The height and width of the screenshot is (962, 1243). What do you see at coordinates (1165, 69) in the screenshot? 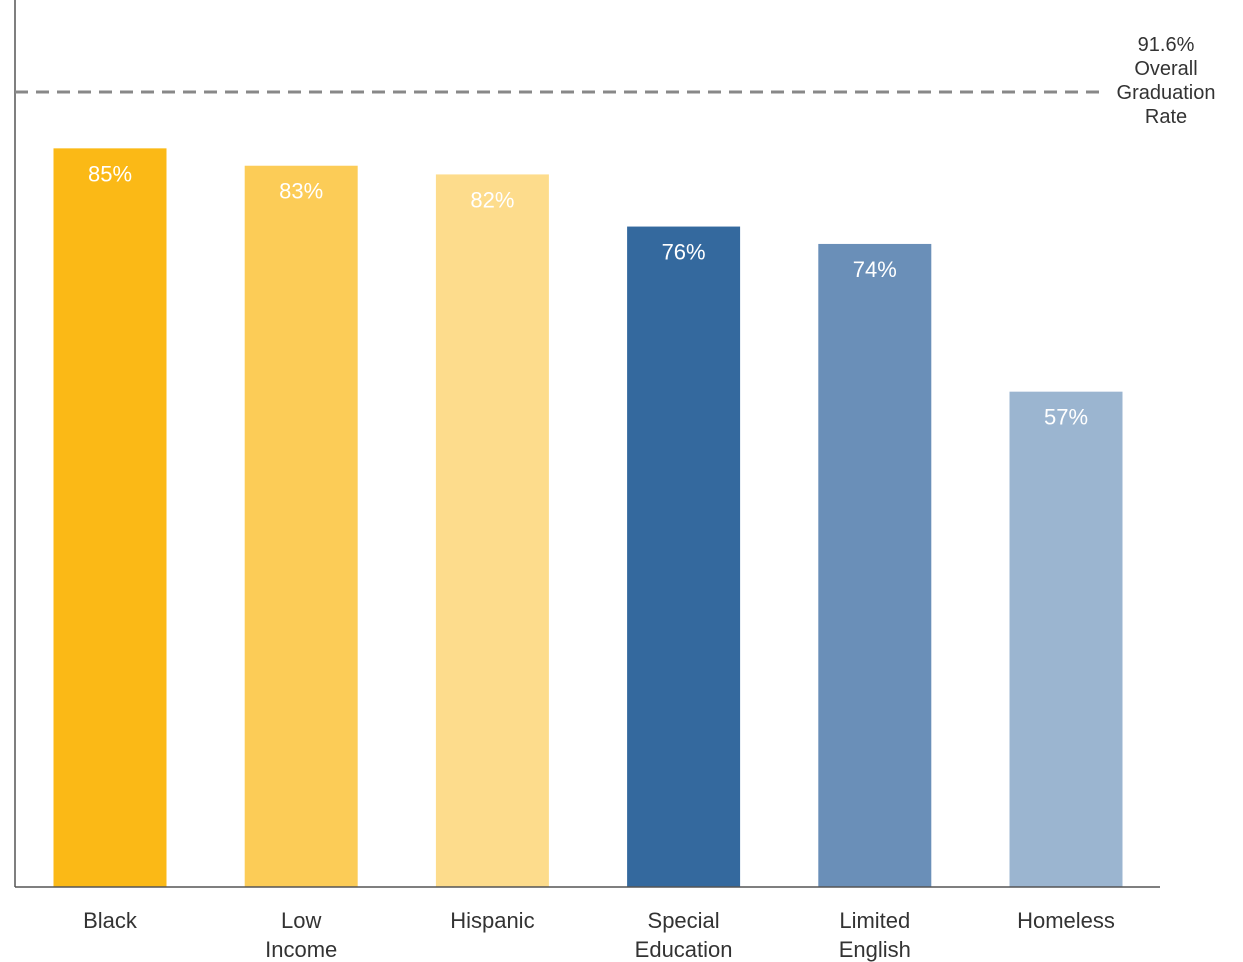
I see `reference-label-line: Overall` at bounding box center [1165, 69].